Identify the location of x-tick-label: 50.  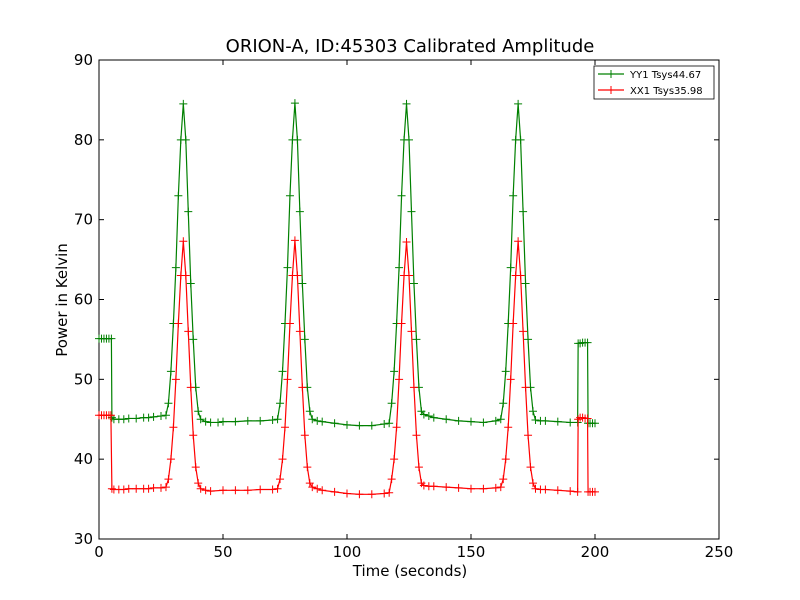
(222, 552).